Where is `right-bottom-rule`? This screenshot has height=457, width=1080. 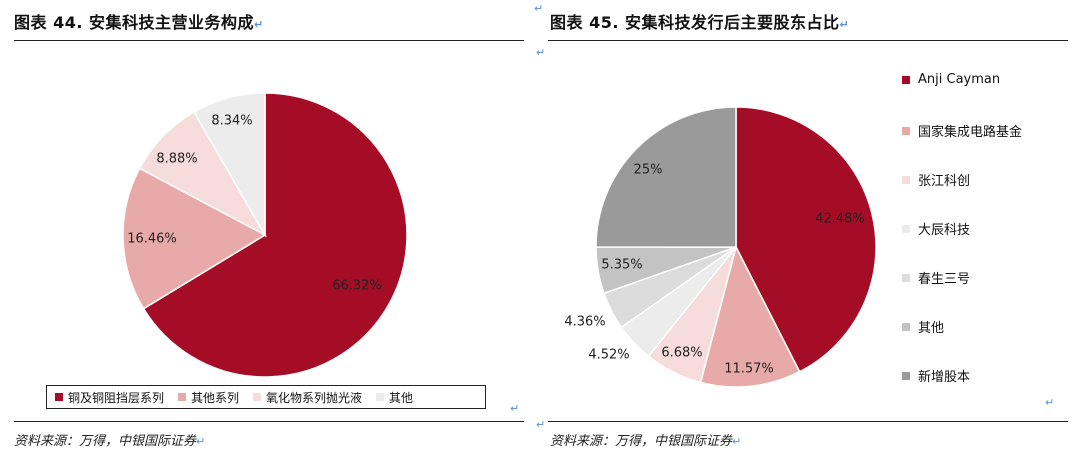 right-bottom-rule is located at coordinates (808, 421).